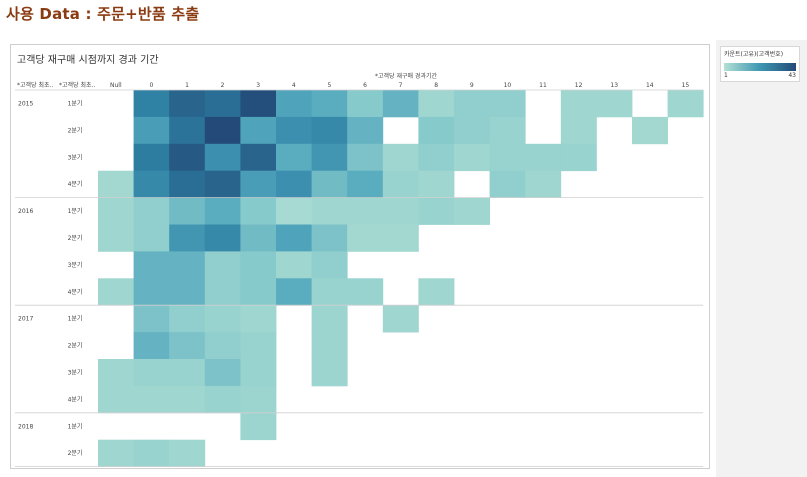 The height and width of the screenshot is (477, 807). I want to click on color-legend: 카운트(고유)(고객번호) 1 43, so click(760, 64).